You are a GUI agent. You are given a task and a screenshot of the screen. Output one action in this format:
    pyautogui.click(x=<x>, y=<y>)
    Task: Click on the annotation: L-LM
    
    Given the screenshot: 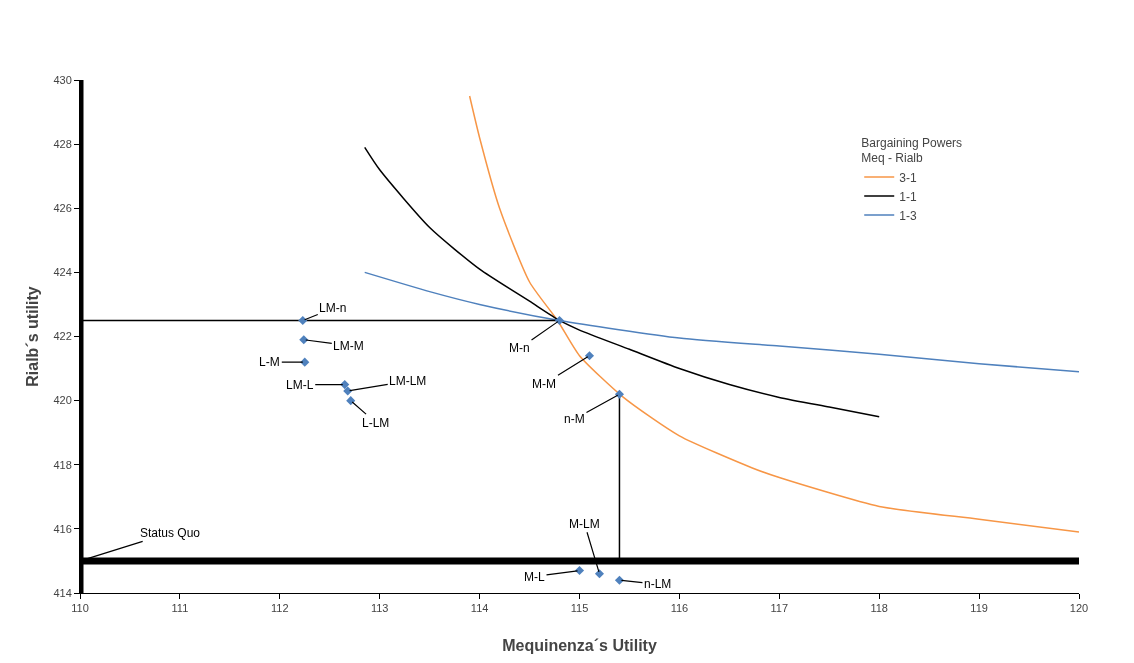 What is the action you would take?
    pyautogui.click(x=376, y=423)
    